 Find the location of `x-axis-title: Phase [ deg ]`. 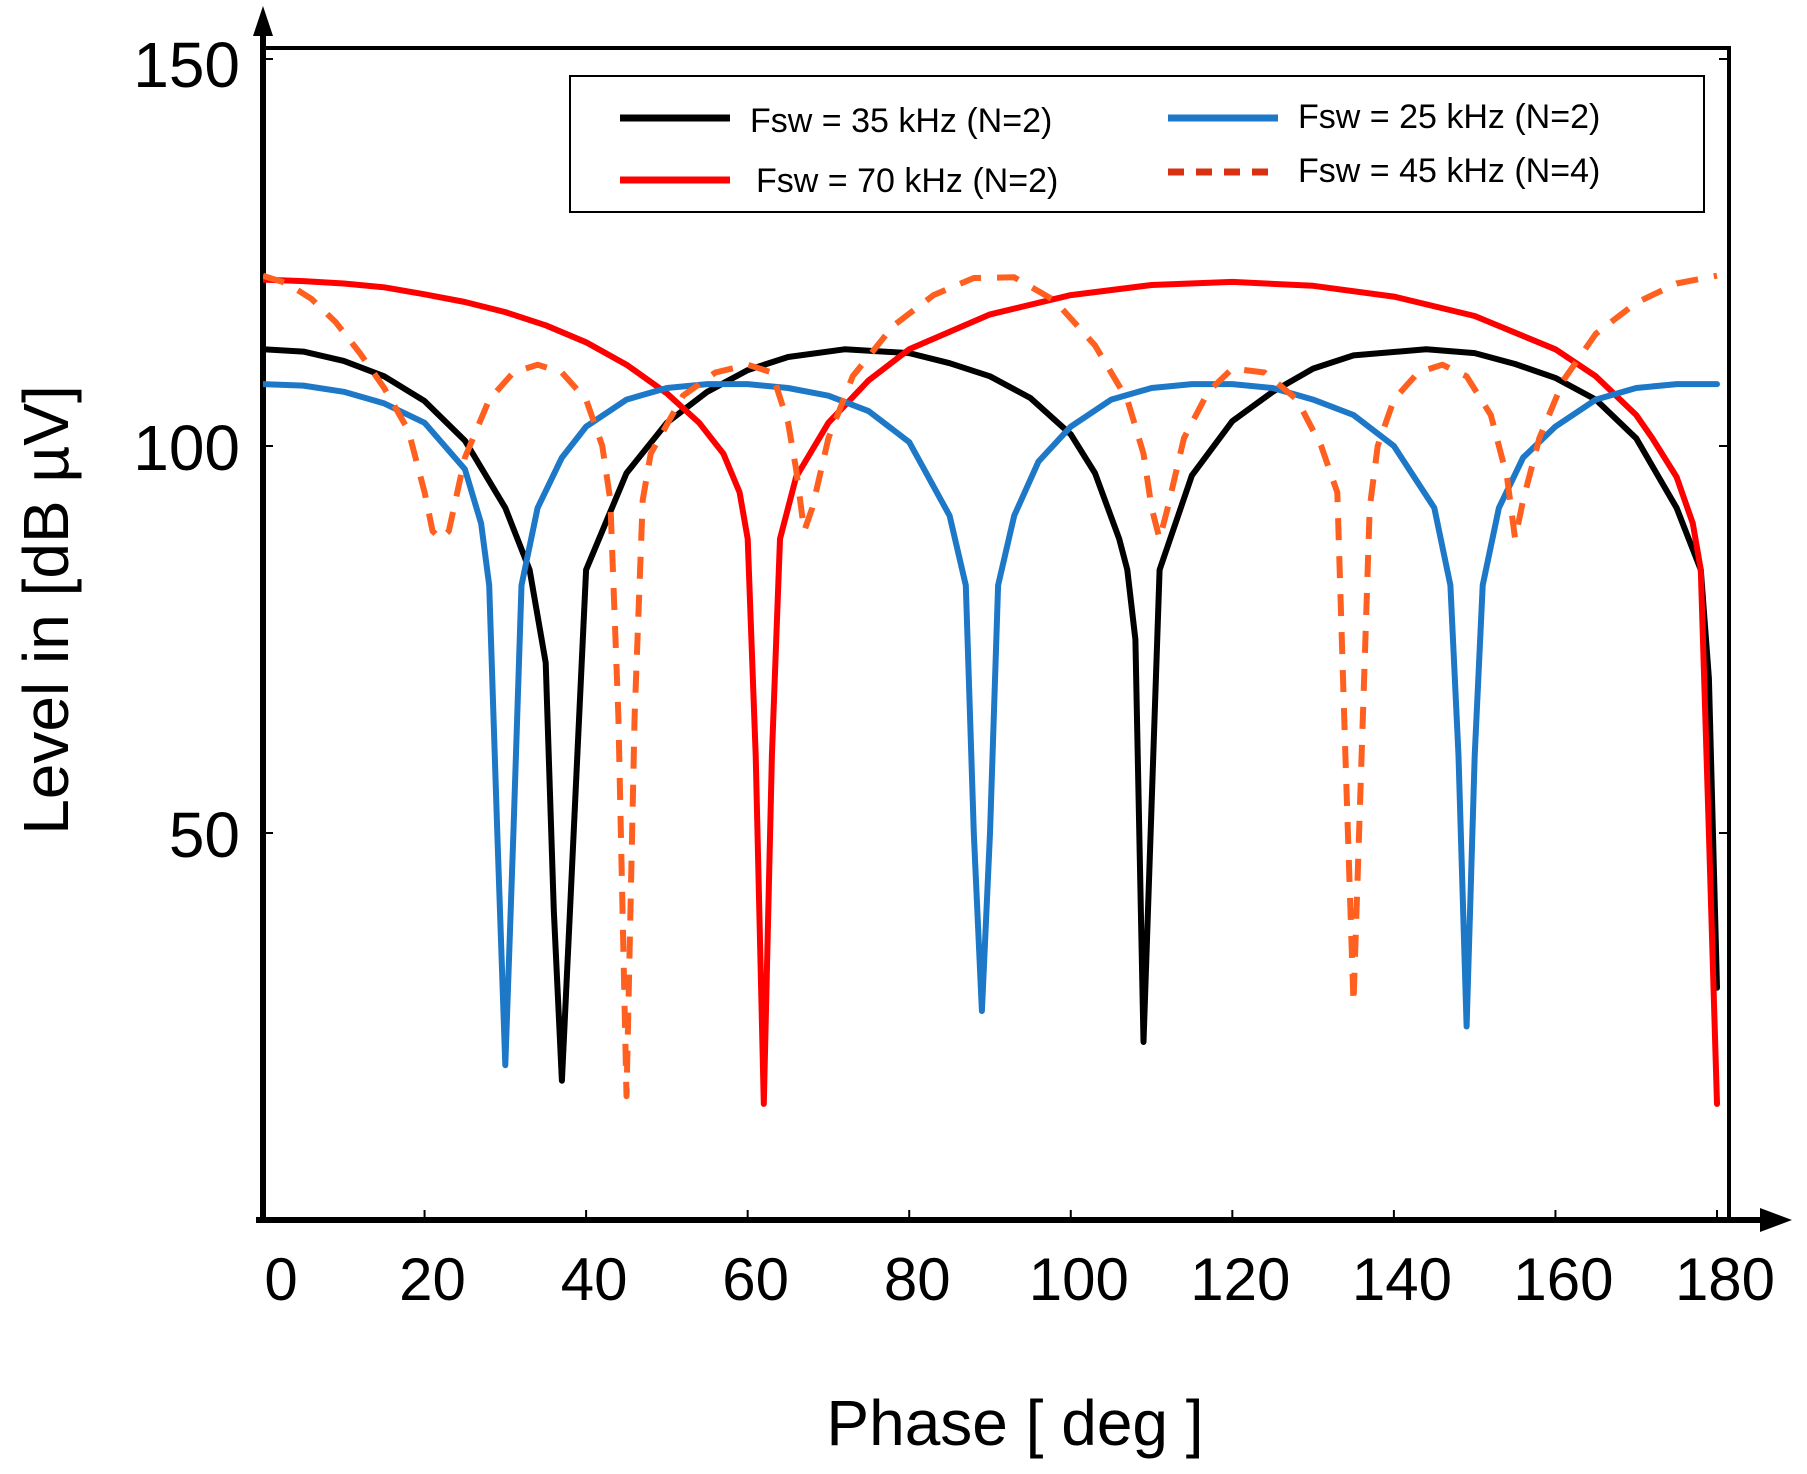

x-axis-title: Phase [ deg ] is located at coordinates (1014, 1423).